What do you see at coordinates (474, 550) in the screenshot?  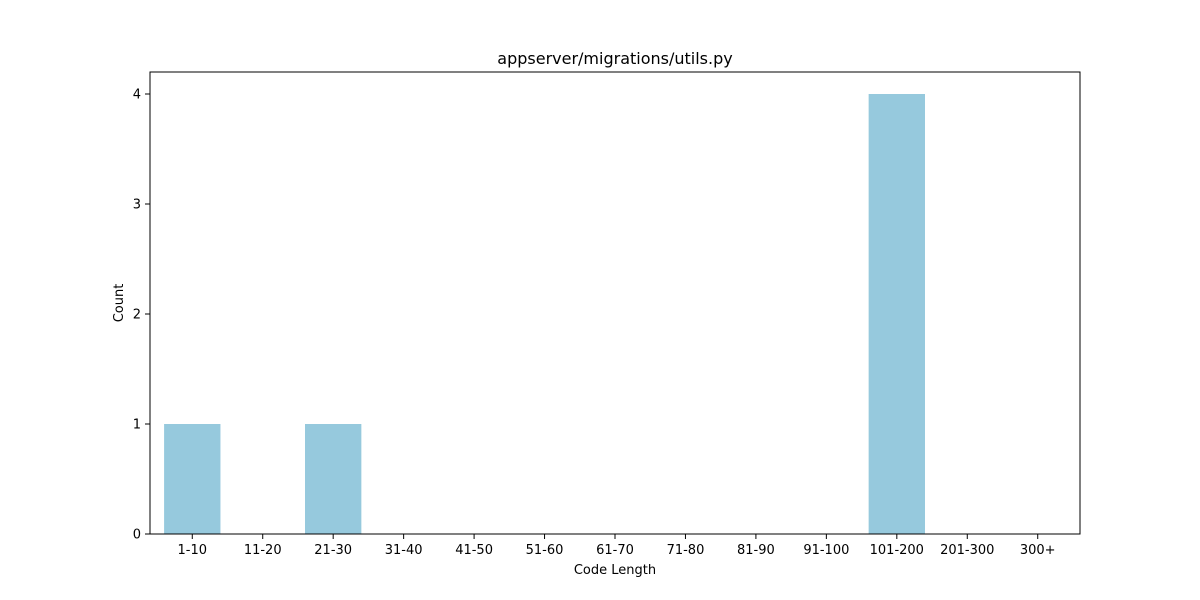 I see `x-tick-label: 41-50` at bounding box center [474, 550].